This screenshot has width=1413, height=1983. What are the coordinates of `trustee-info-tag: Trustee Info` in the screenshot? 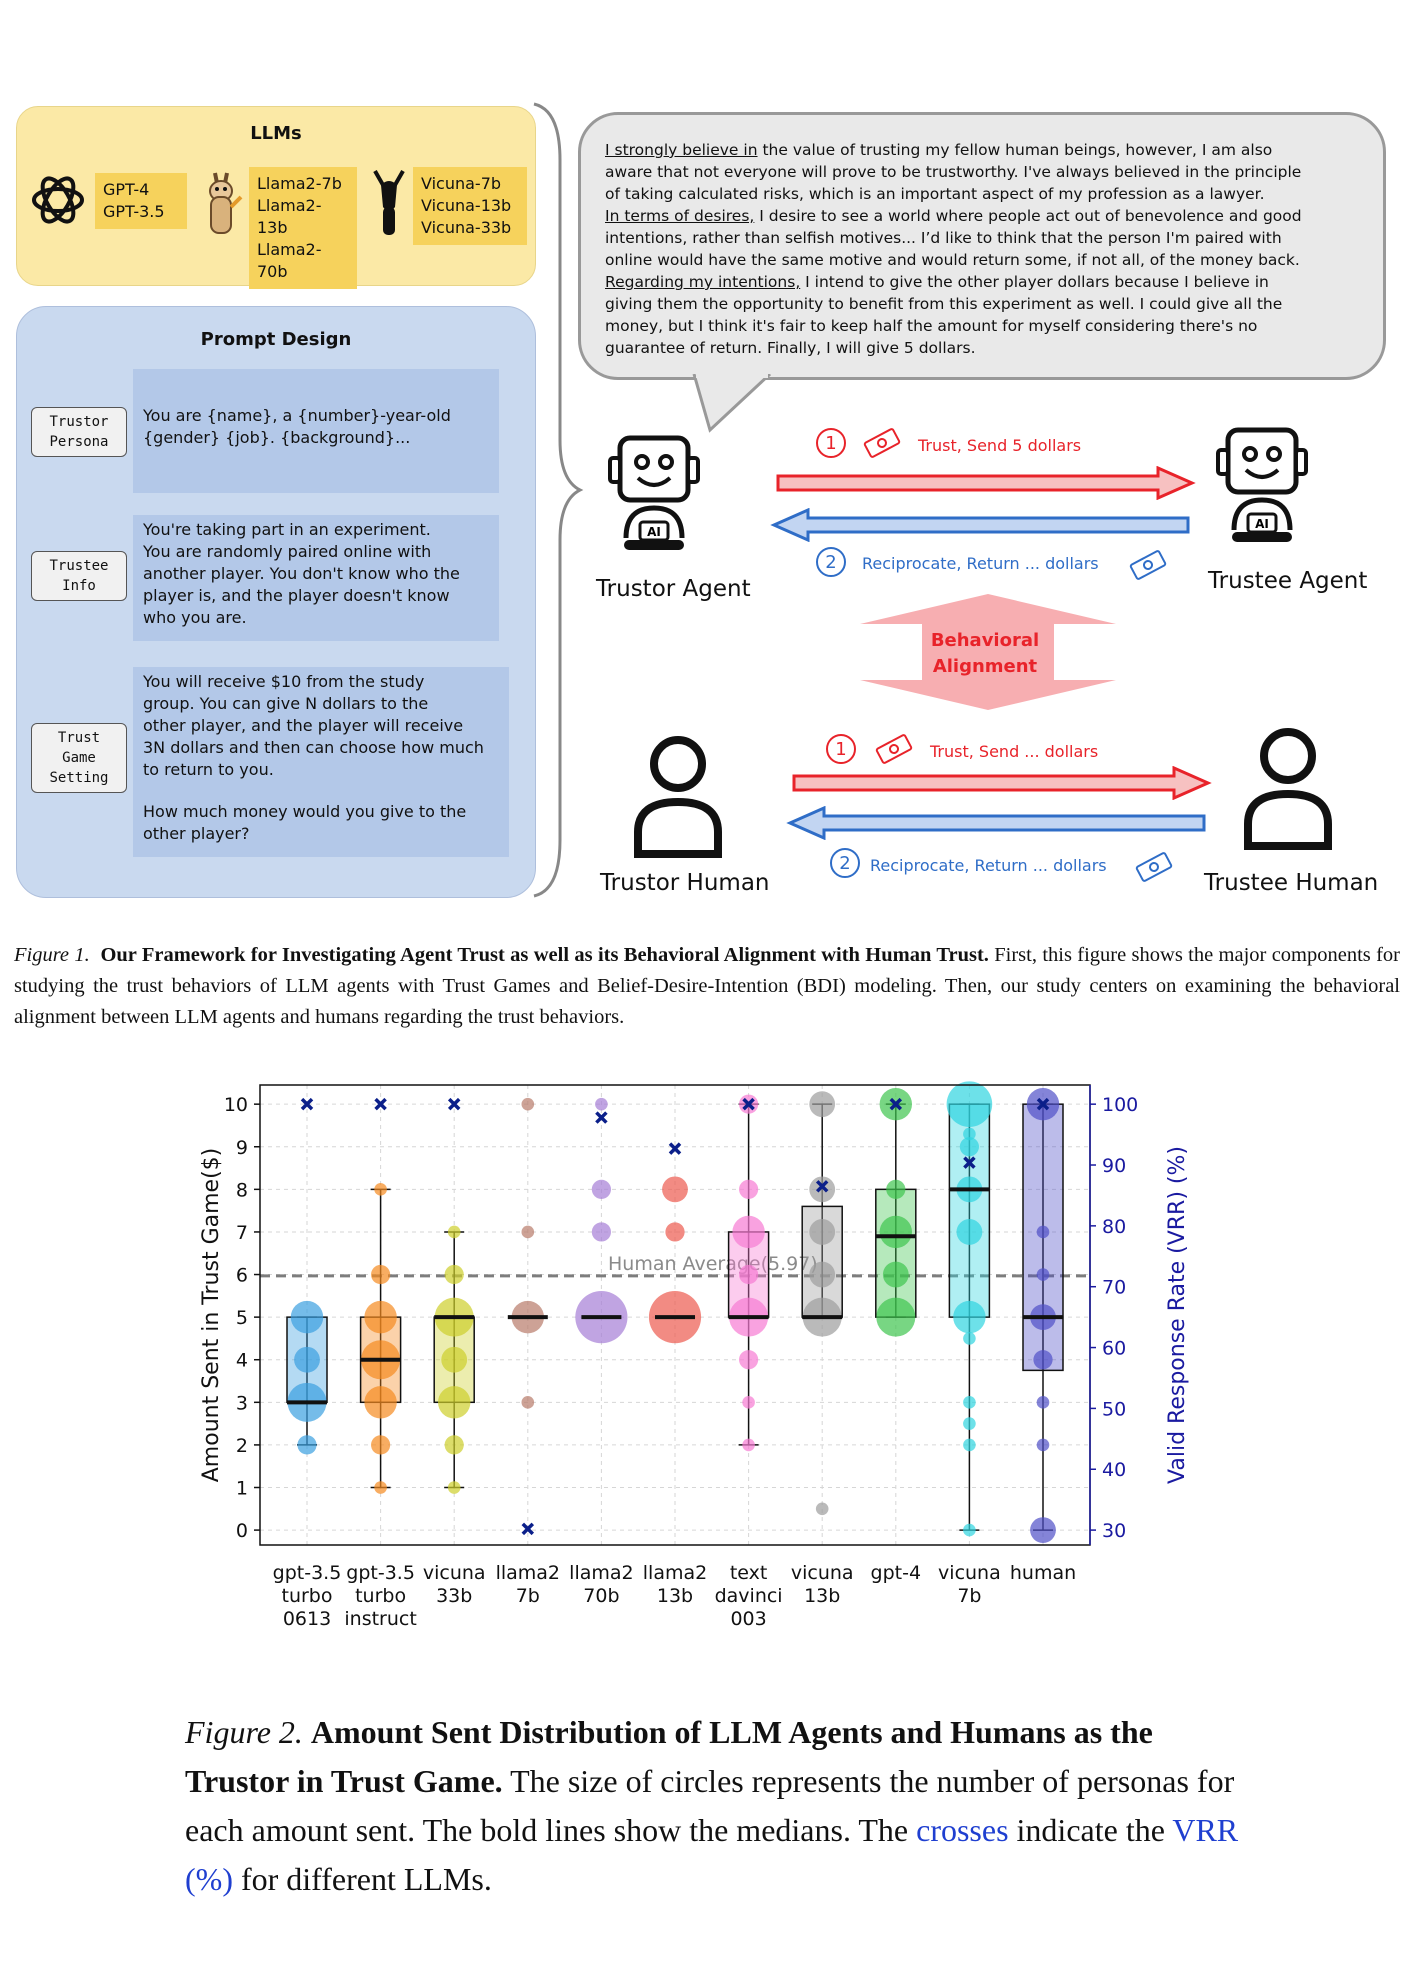 It's located at (79, 576).